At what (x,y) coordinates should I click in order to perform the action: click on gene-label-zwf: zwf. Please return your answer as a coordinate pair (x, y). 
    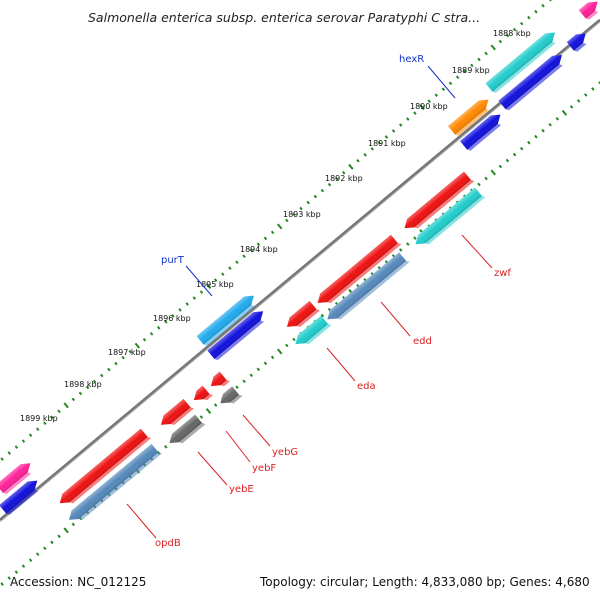
    Looking at the image, I should click on (502, 273).